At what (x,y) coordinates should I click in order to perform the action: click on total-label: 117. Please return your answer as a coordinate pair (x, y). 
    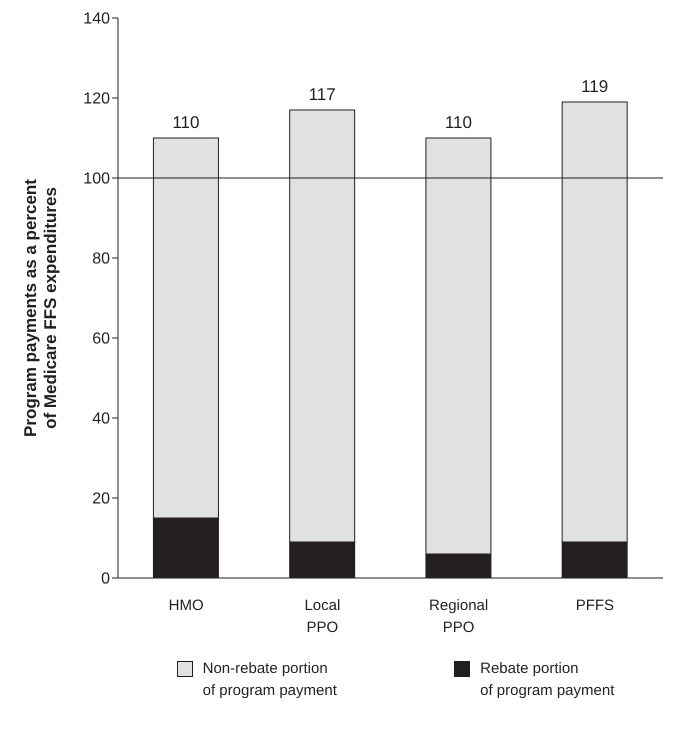
    Looking at the image, I should click on (322, 94).